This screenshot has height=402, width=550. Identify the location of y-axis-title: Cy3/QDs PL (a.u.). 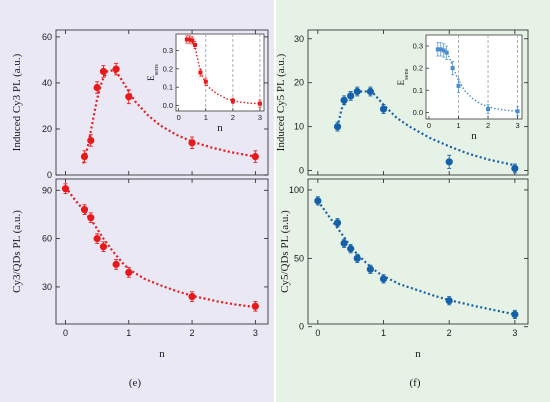
(17, 251).